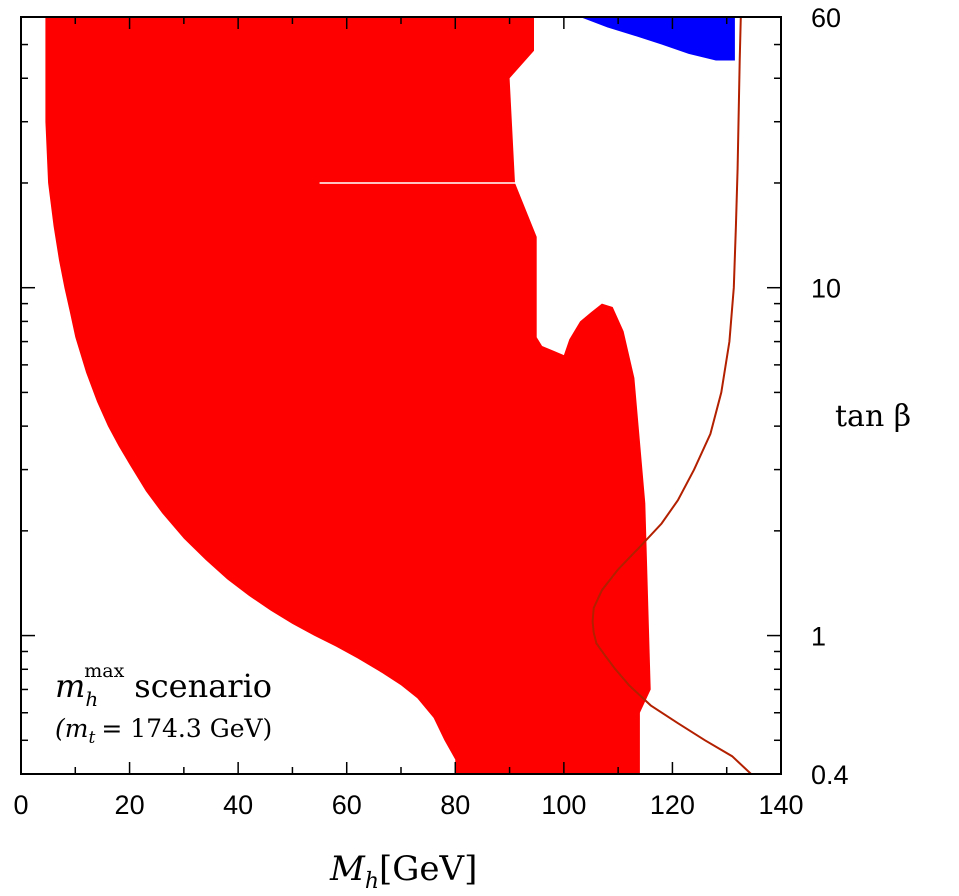 The height and width of the screenshot is (896, 959). I want to click on scenario-label-sup: max, so click(104, 671).